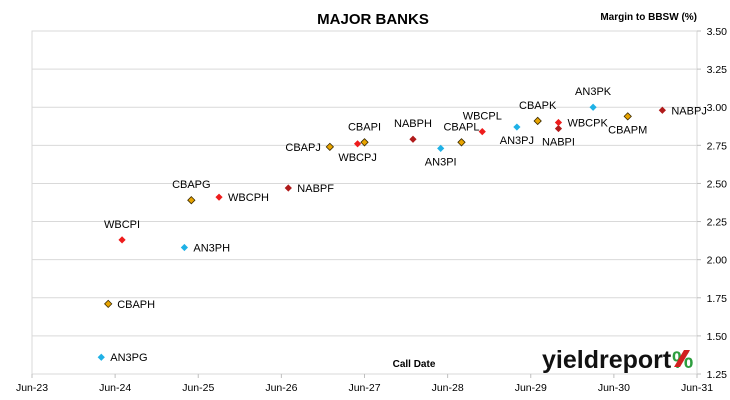  Describe the element at coordinates (482, 132) in the screenshot. I see `data-point-wbcpl` at that location.